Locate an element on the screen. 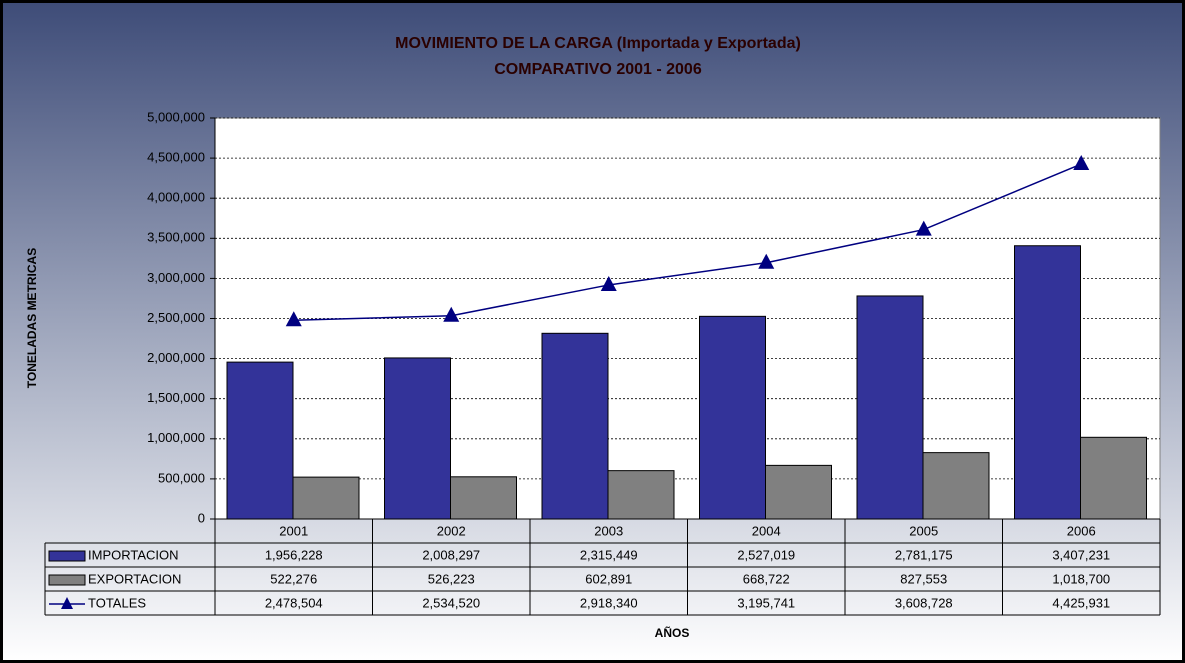  chart-subtitle: COMPARATIVO 2001 - 2006 is located at coordinates (598, 69).